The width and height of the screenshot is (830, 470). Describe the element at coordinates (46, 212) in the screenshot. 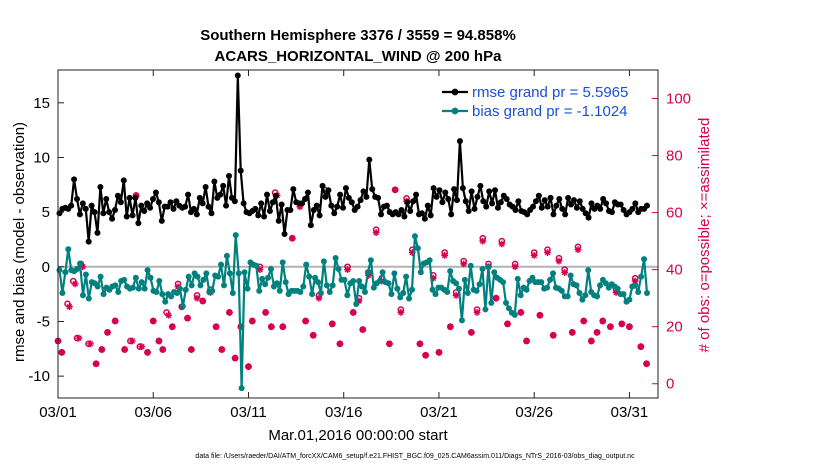

I see `y-left-tick-label: 5` at that location.